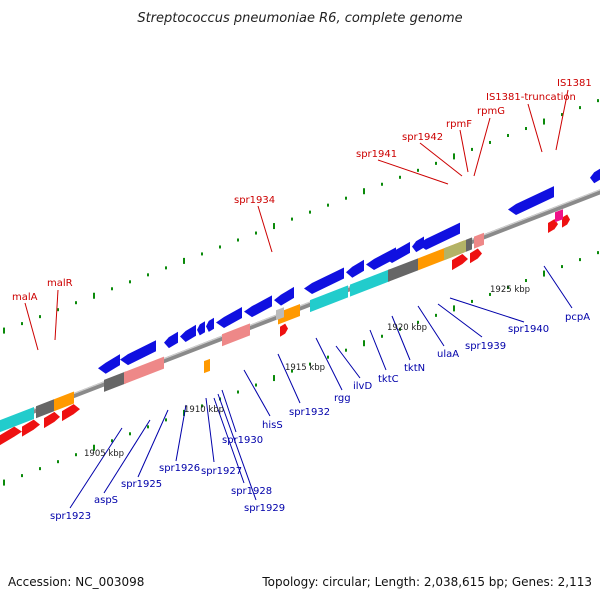 Image resolution: width=600 pixels, height=600 pixels. I want to click on gene-label-spr1928: spr1928, so click(251, 491).